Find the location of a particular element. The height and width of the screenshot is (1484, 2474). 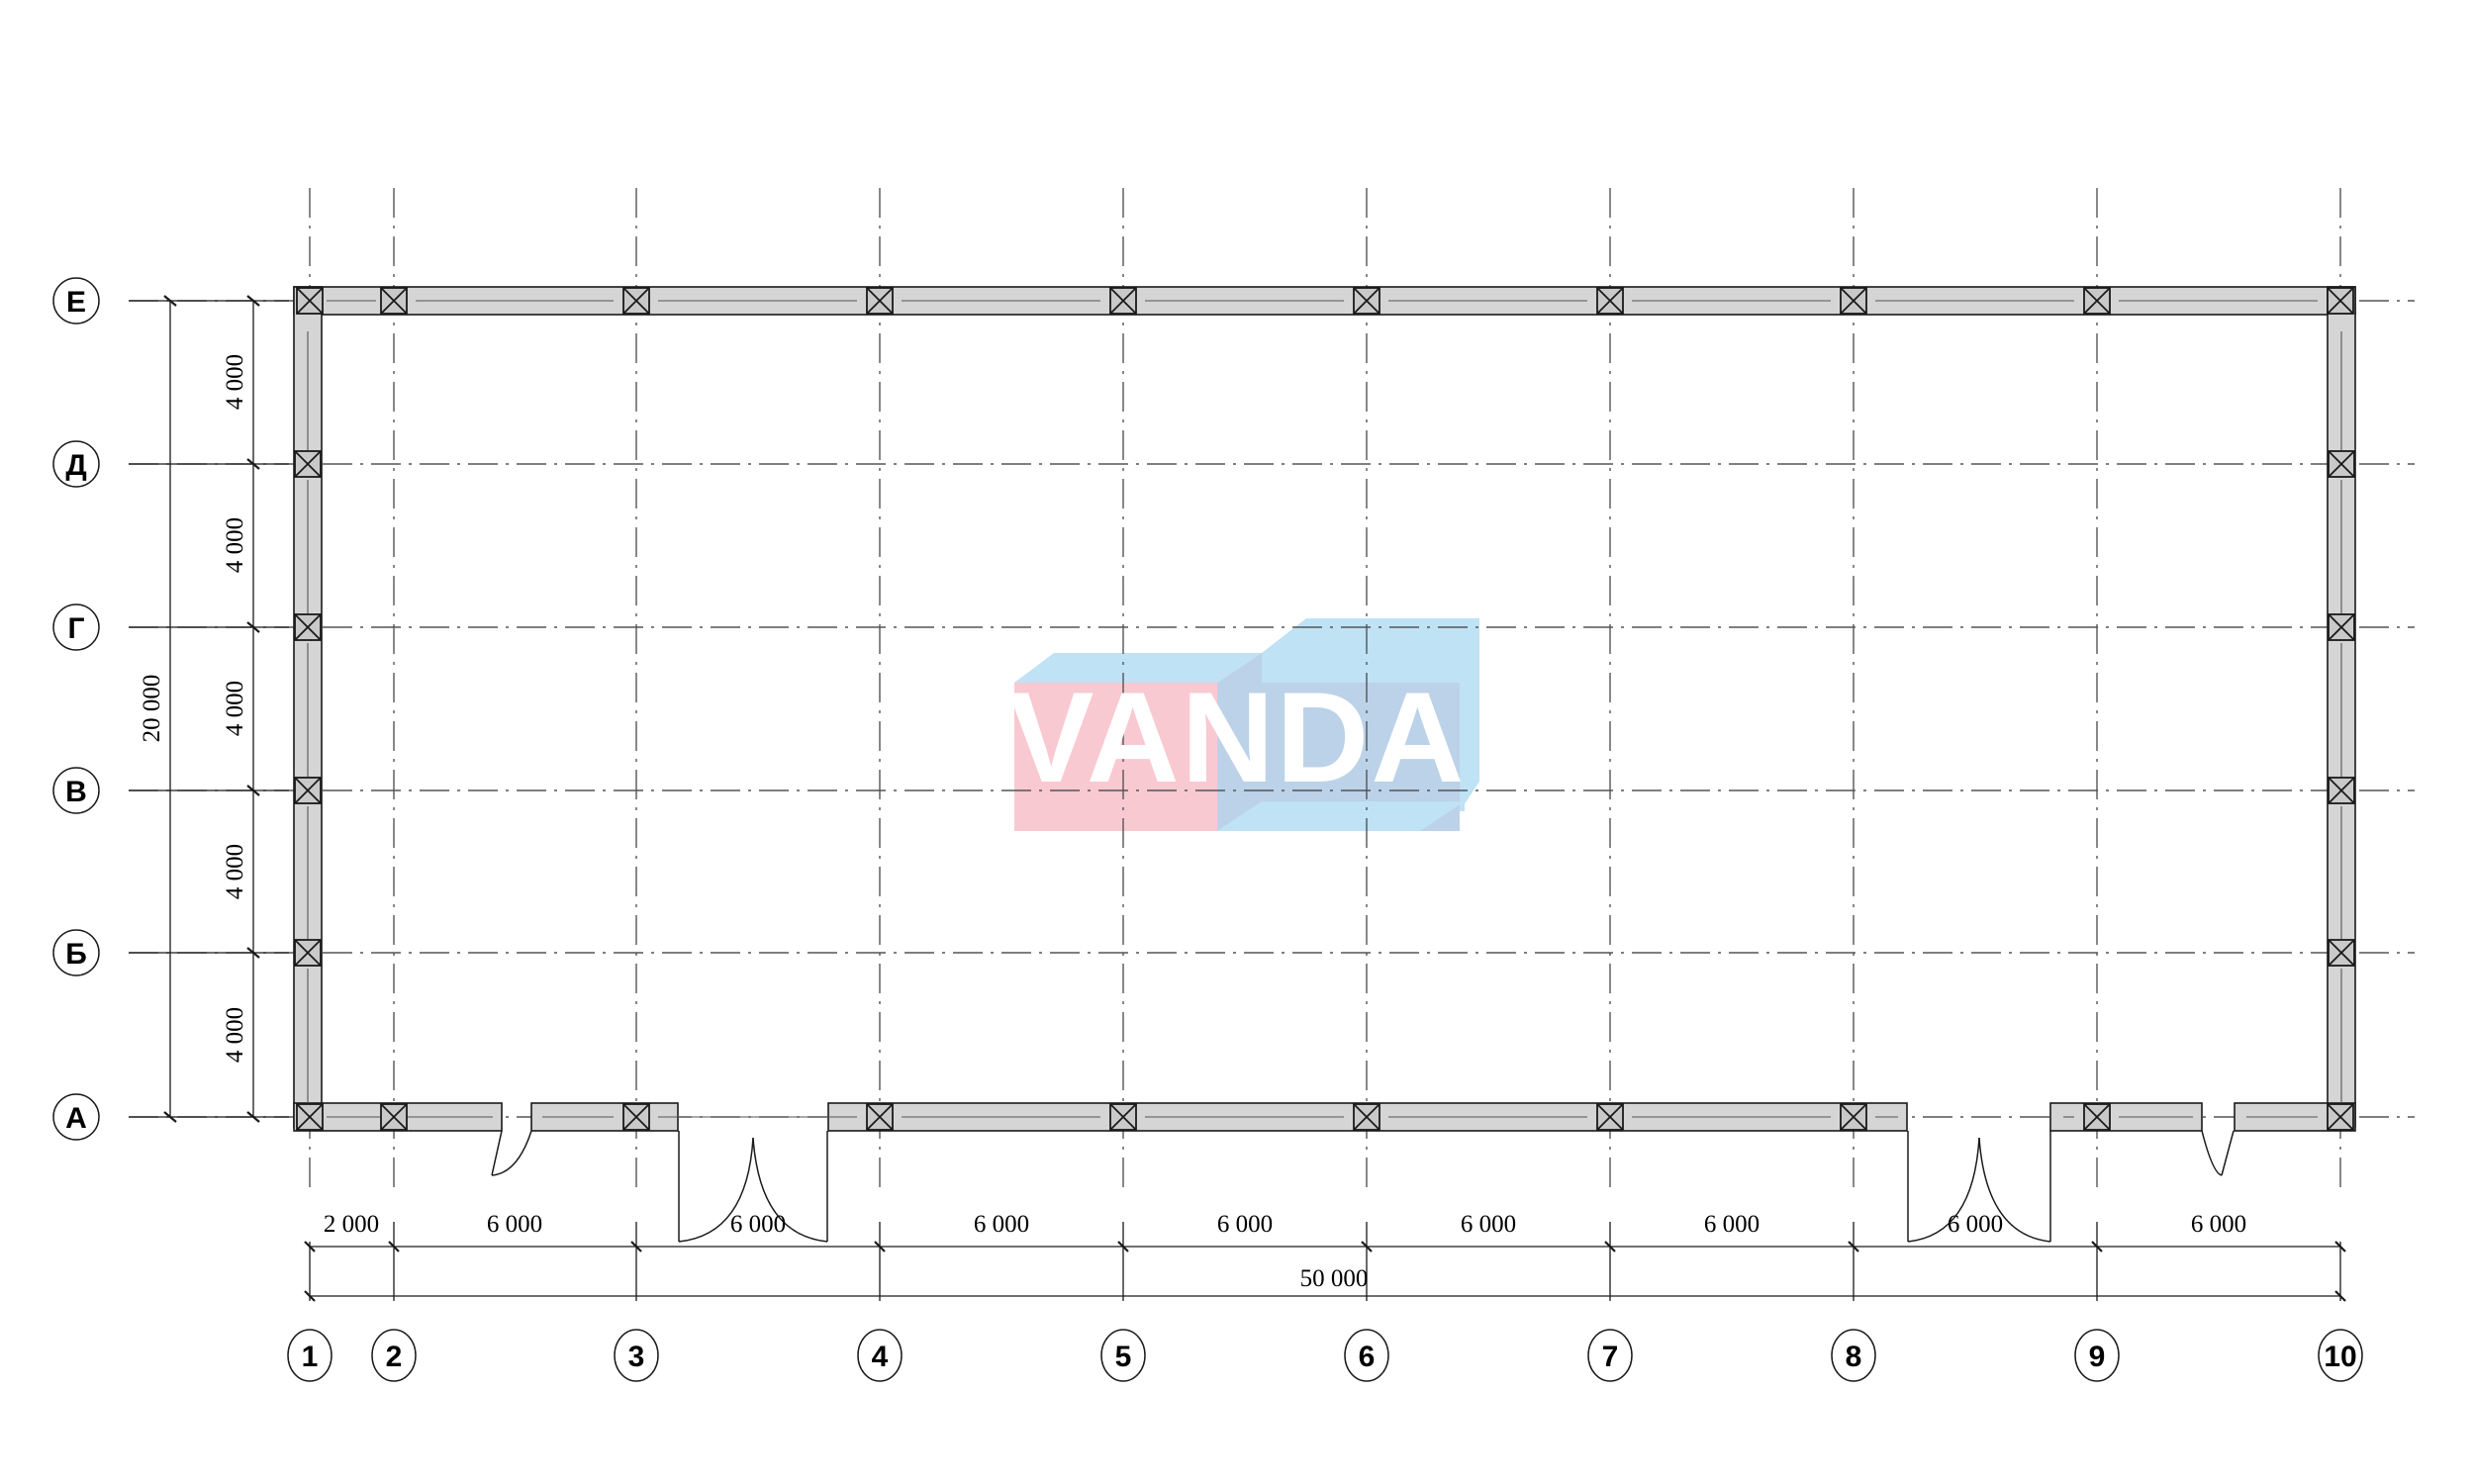

horizontal-axis-bubbles: 1 2 3 4 5 6 7 8 is located at coordinates (1325, 1355).